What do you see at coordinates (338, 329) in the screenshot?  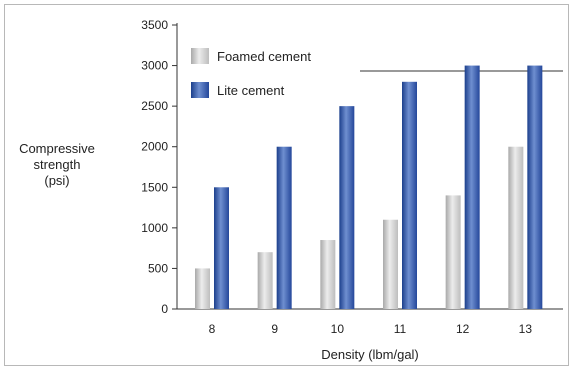 I see `x-tick-label: 10` at bounding box center [338, 329].